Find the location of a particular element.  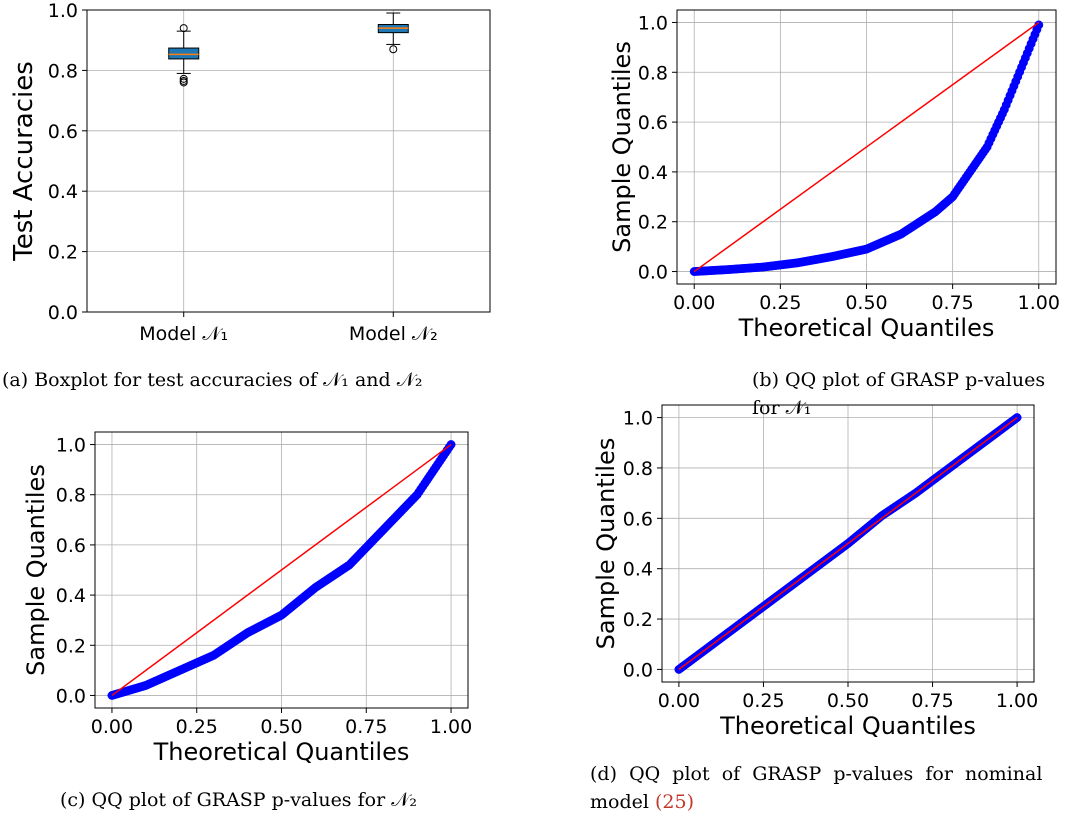

caption-b: (b) QQ plot of GRASP p-values for 𝒩₁ is located at coordinates (899, 394).